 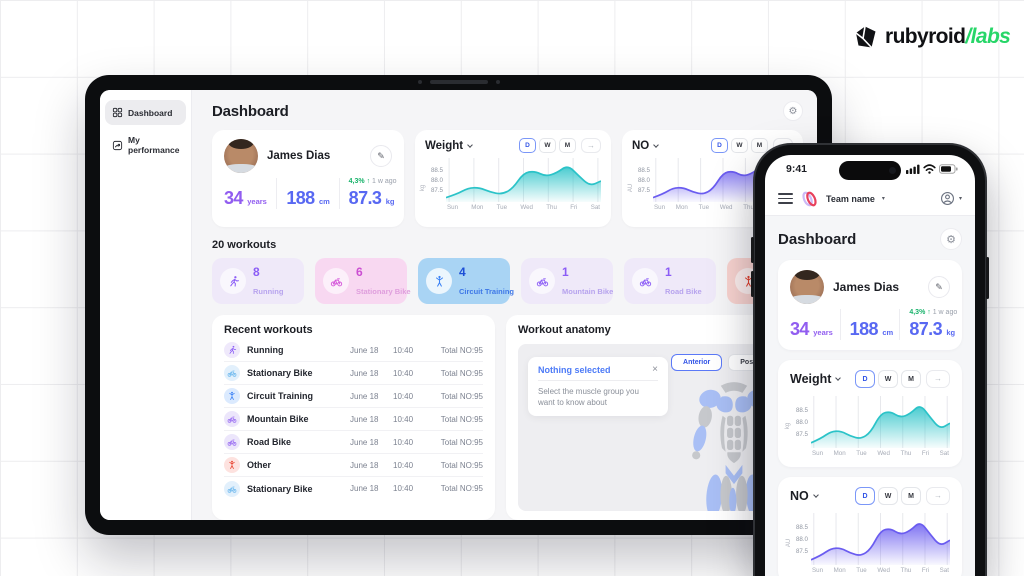 What do you see at coordinates (947, 198) in the screenshot?
I see `person-icon` at bounding box center [947, 198].